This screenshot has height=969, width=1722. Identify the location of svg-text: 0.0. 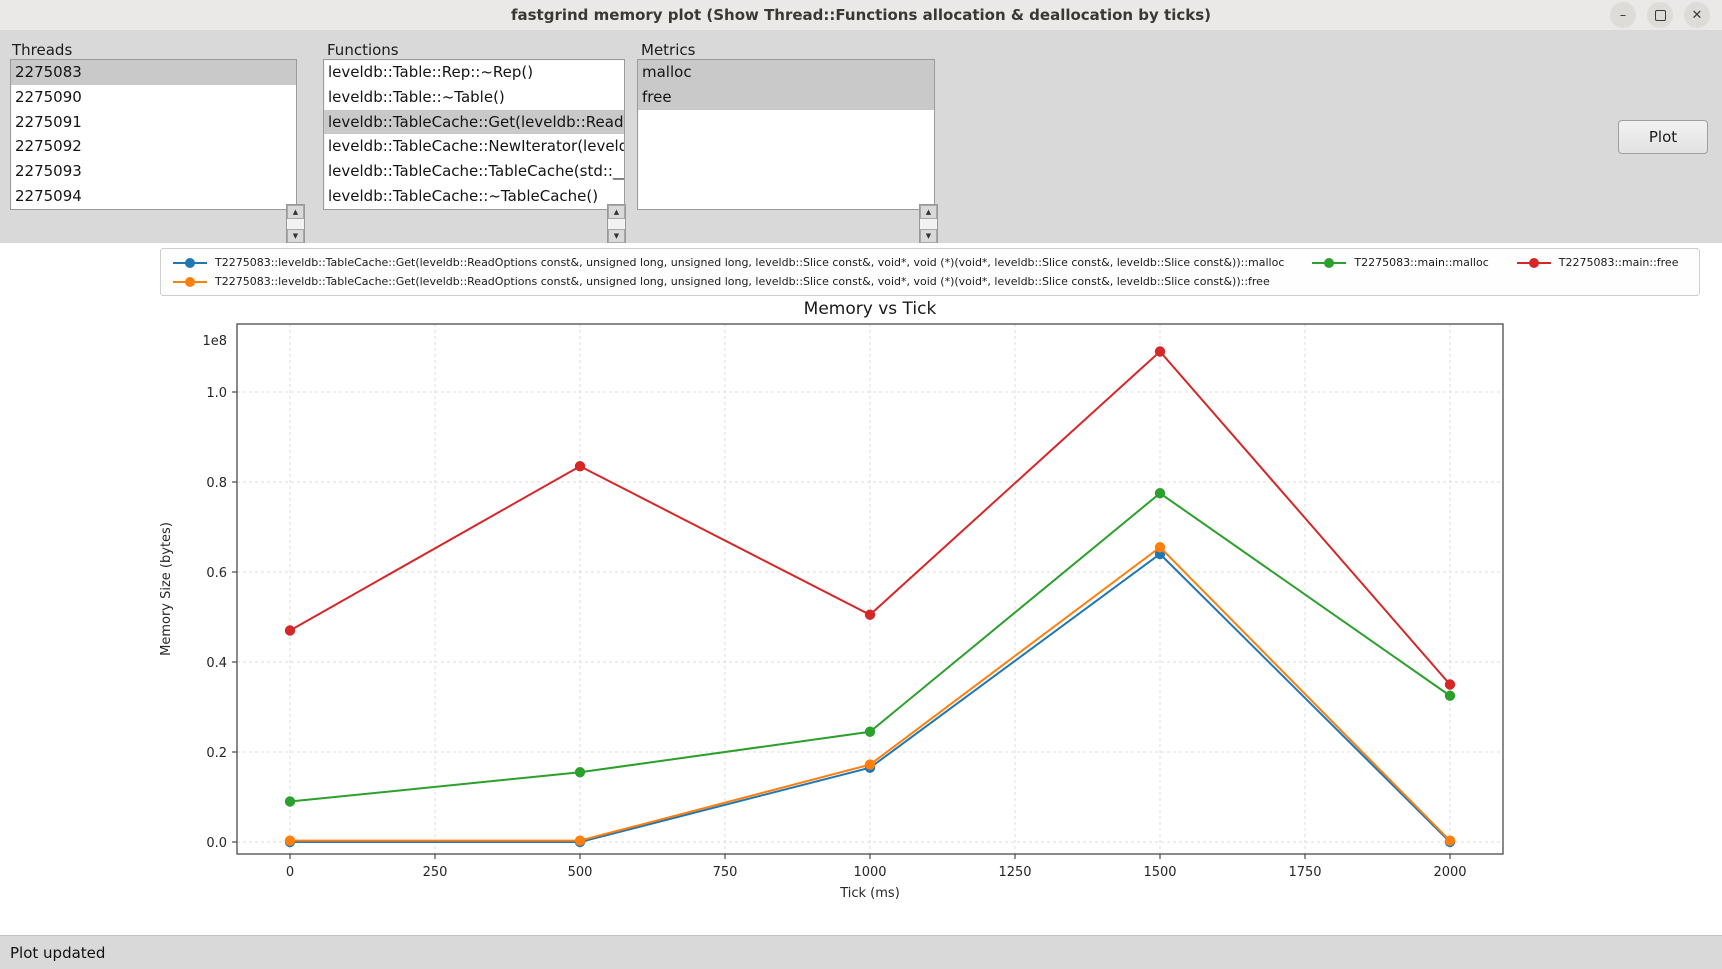
(216, 843).